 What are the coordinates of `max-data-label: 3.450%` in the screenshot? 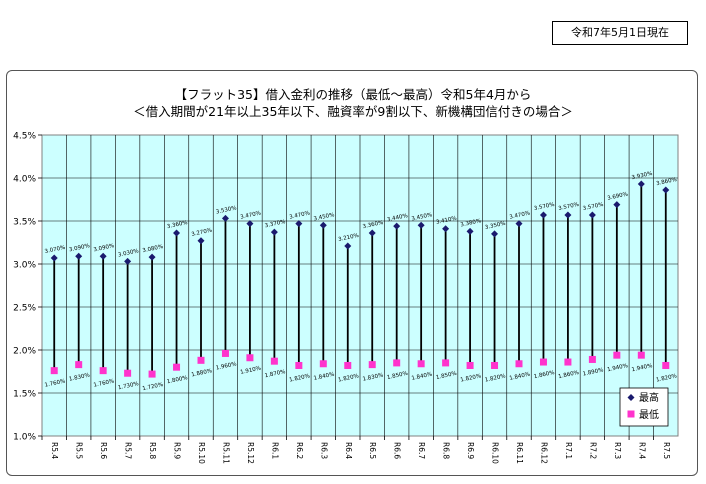 It's located at (324, 217).